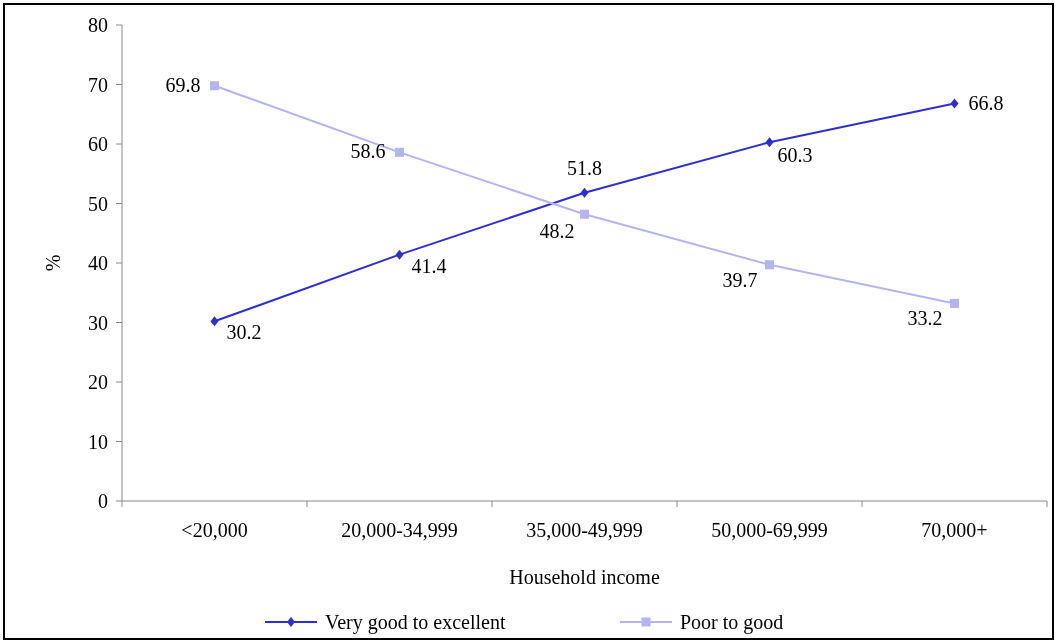 The width and height of the screenshot is (1057, 643). What do you see at coordinates (954, 530) in the screenshot?
I see `x-tick-label: 70,000+` at bounding box center [954, 530].